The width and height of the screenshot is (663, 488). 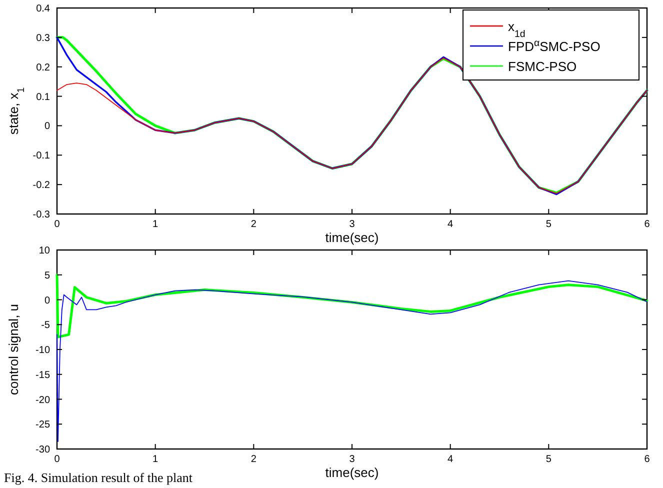 What do you see at coordinates (45, 326) in the screenshot?
I see `y-tick-label: -5` at bounding box center [45, 326].